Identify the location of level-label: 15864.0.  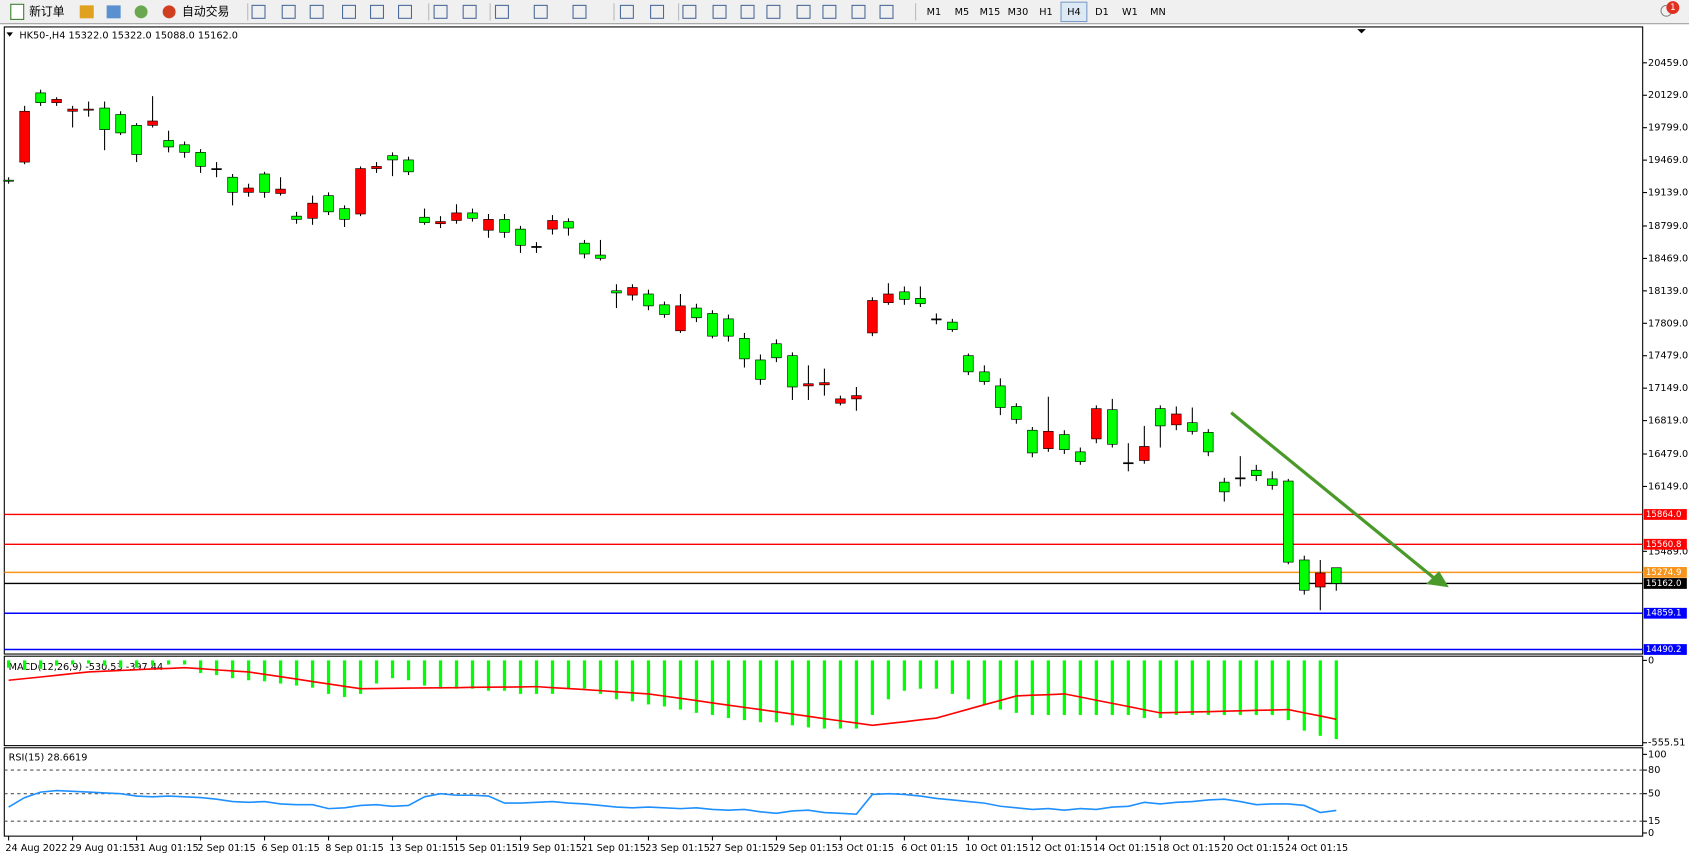
(1664, 515).